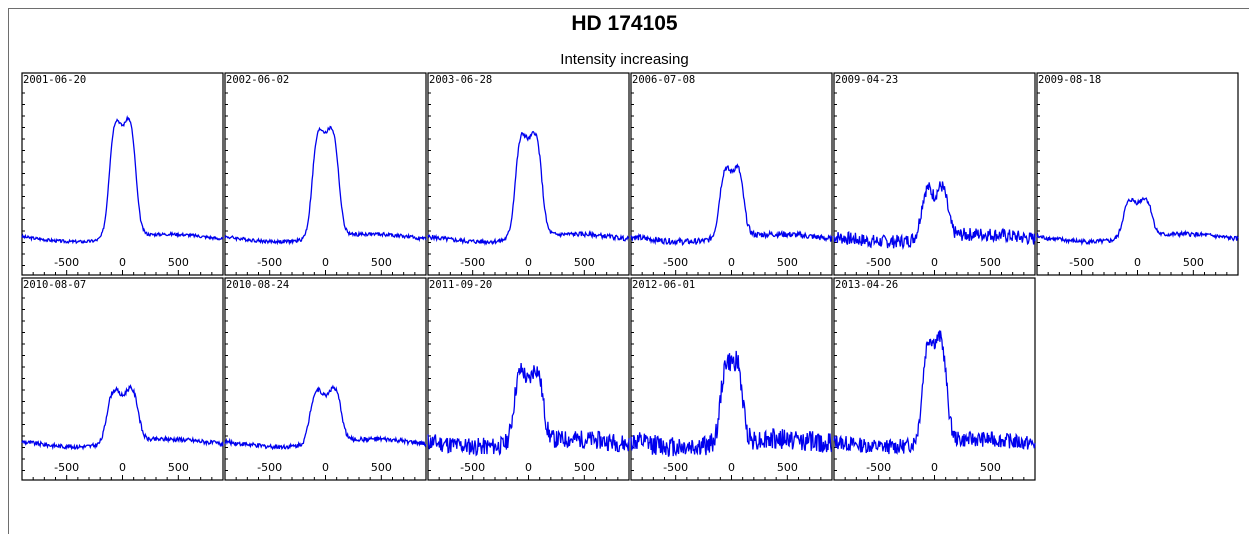  What do you see at coordinates (460, 285) in the screenshot?
I see `panel-date-label: 2011-09-20` at bounding box center [460, 285].